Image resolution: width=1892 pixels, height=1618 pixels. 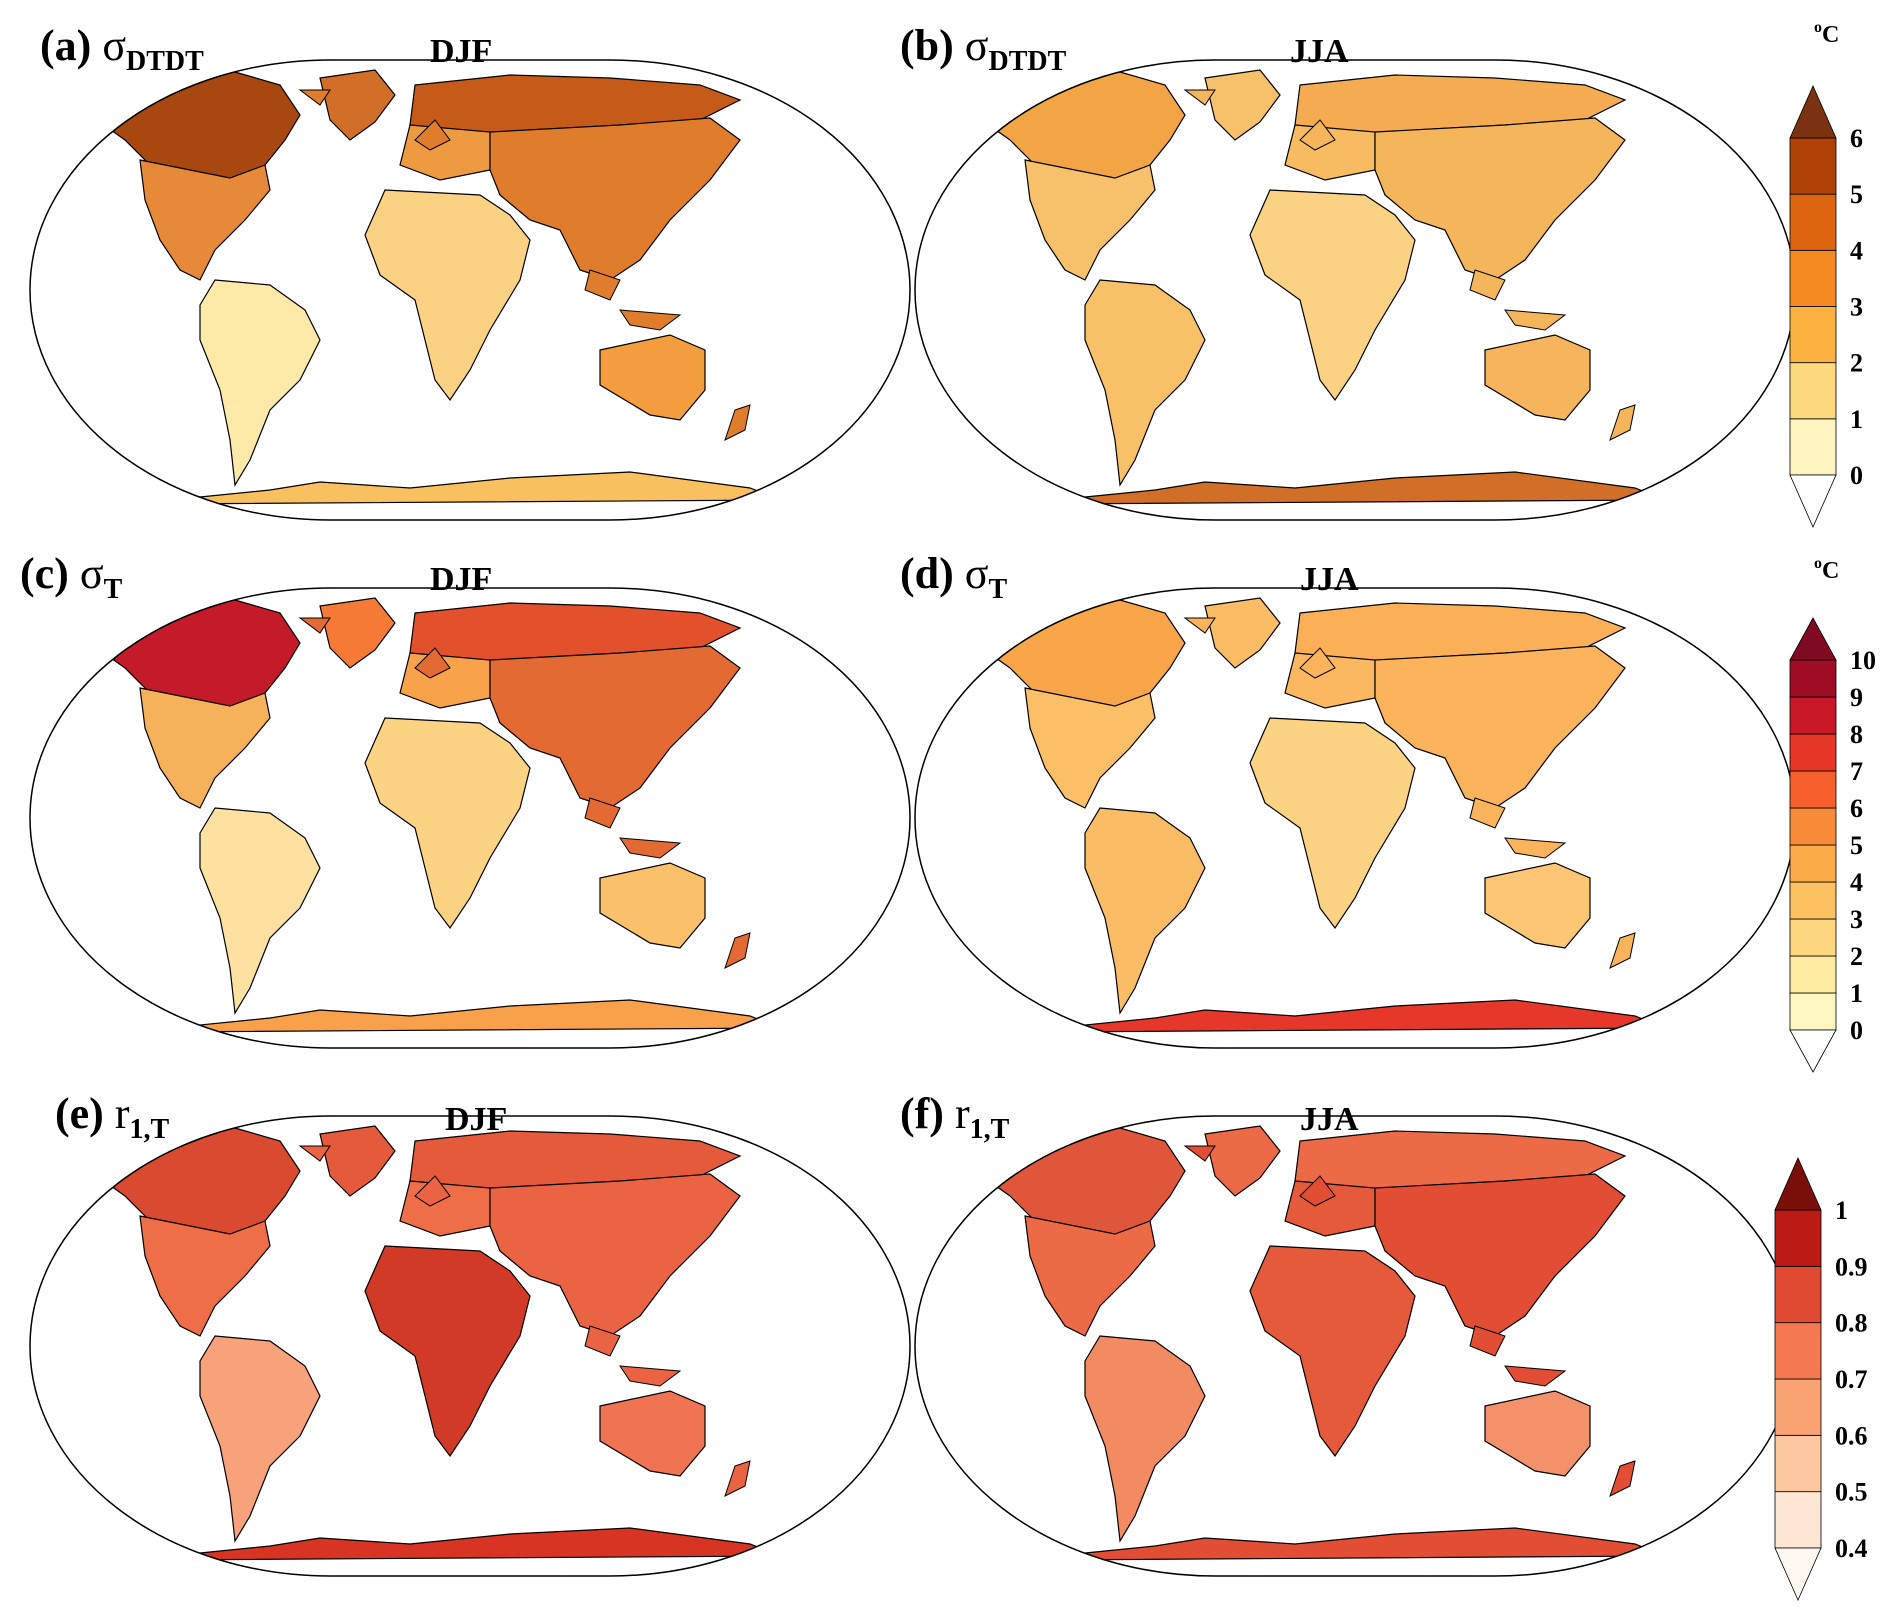 I want to click on colorbar-t-tick-1: 1, so click(x=1856, y=993).